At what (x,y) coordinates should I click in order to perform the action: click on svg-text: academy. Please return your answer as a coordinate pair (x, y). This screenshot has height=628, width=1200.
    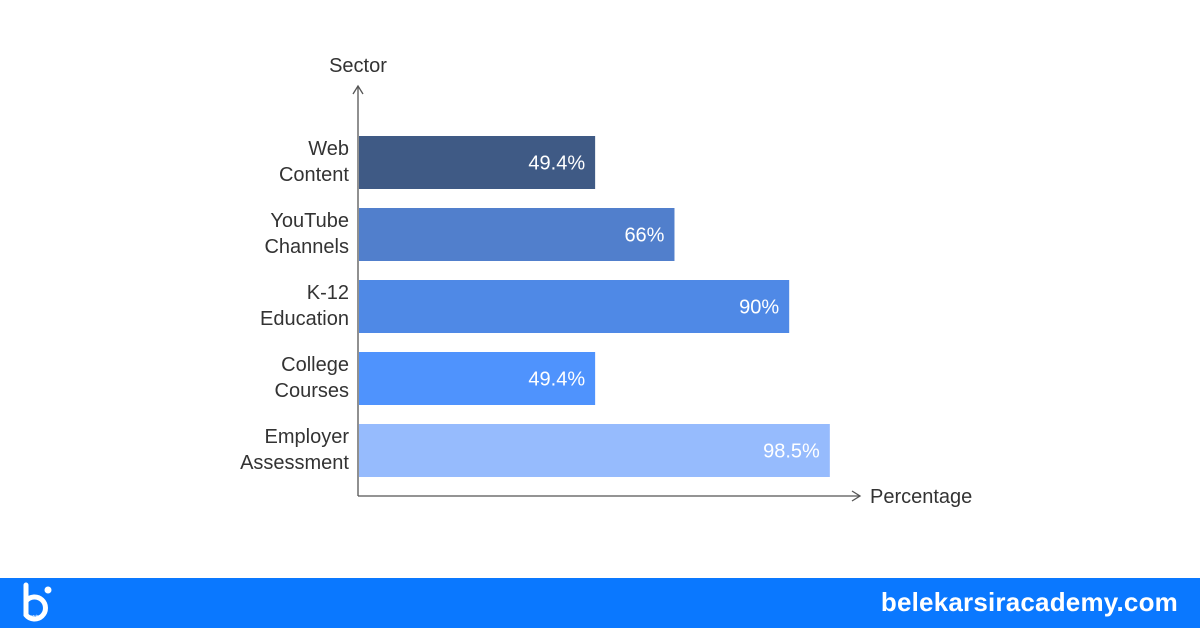
    Looking at the image, I should click on (36, 615).